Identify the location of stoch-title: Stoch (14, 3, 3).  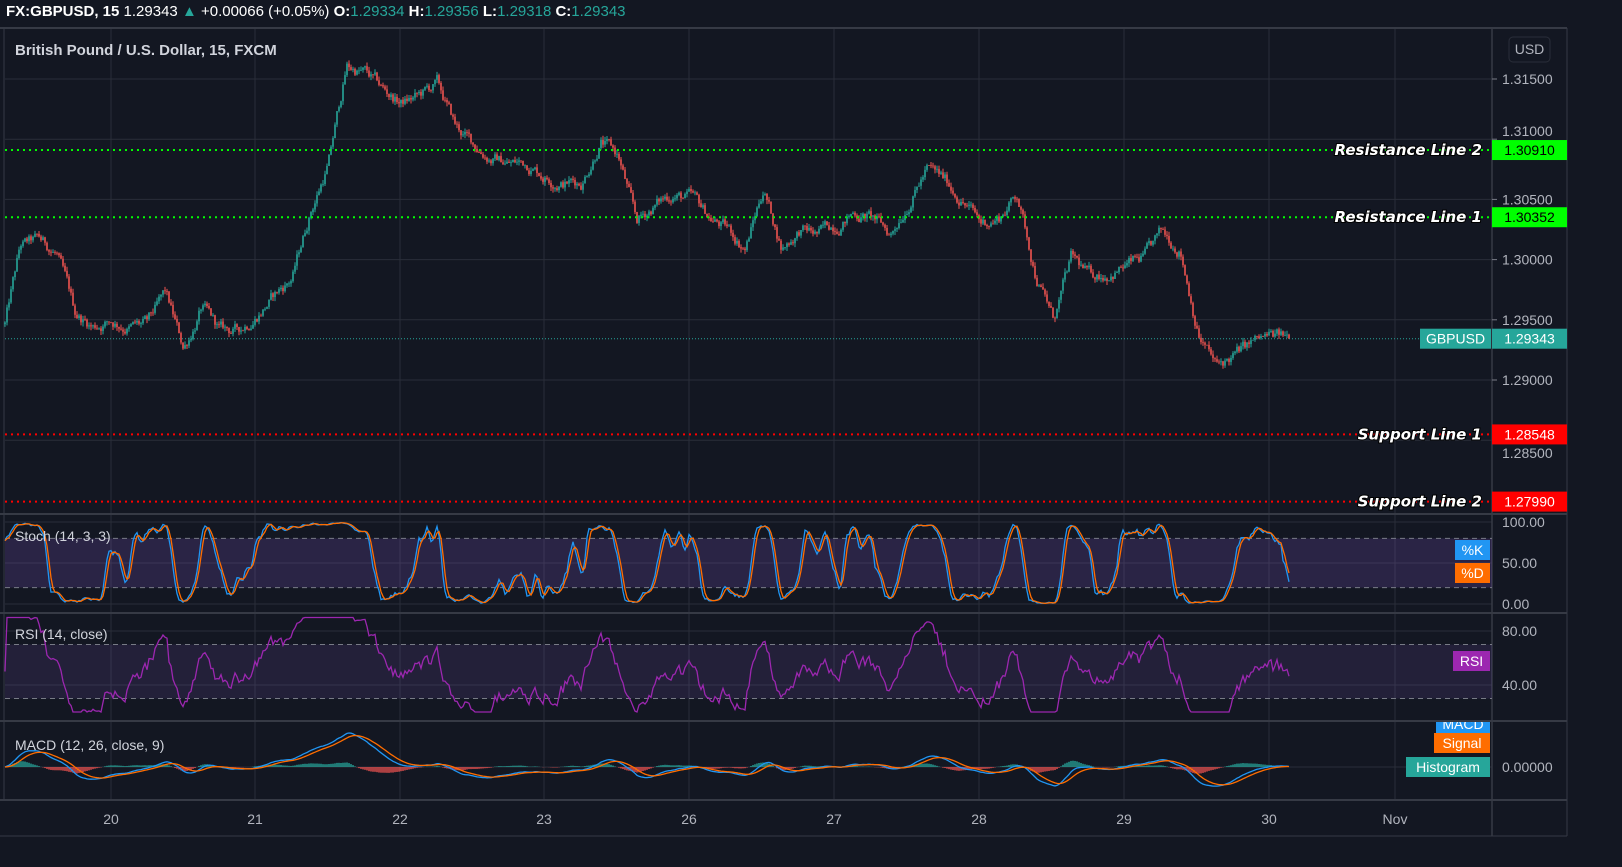
(63, 536).